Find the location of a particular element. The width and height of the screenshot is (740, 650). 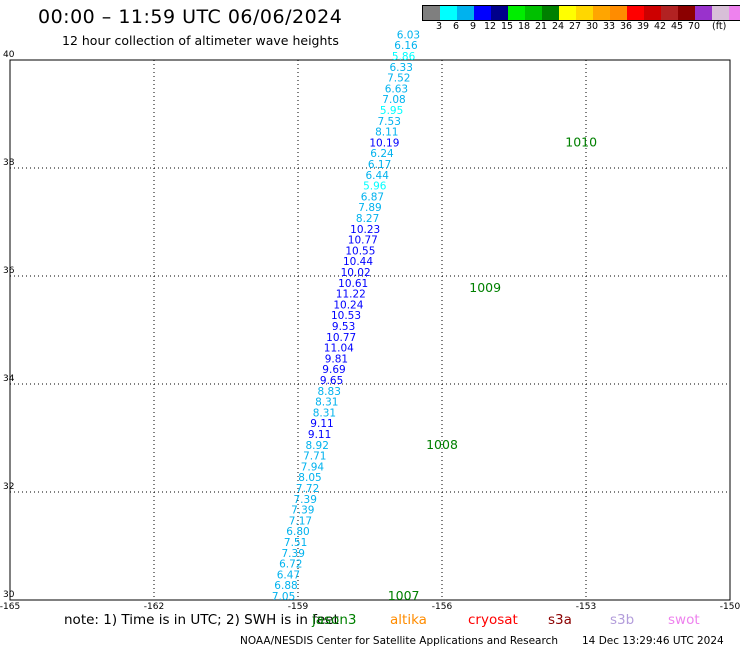

wave-height-point: 7.05 is located at coordinates (283, 597).